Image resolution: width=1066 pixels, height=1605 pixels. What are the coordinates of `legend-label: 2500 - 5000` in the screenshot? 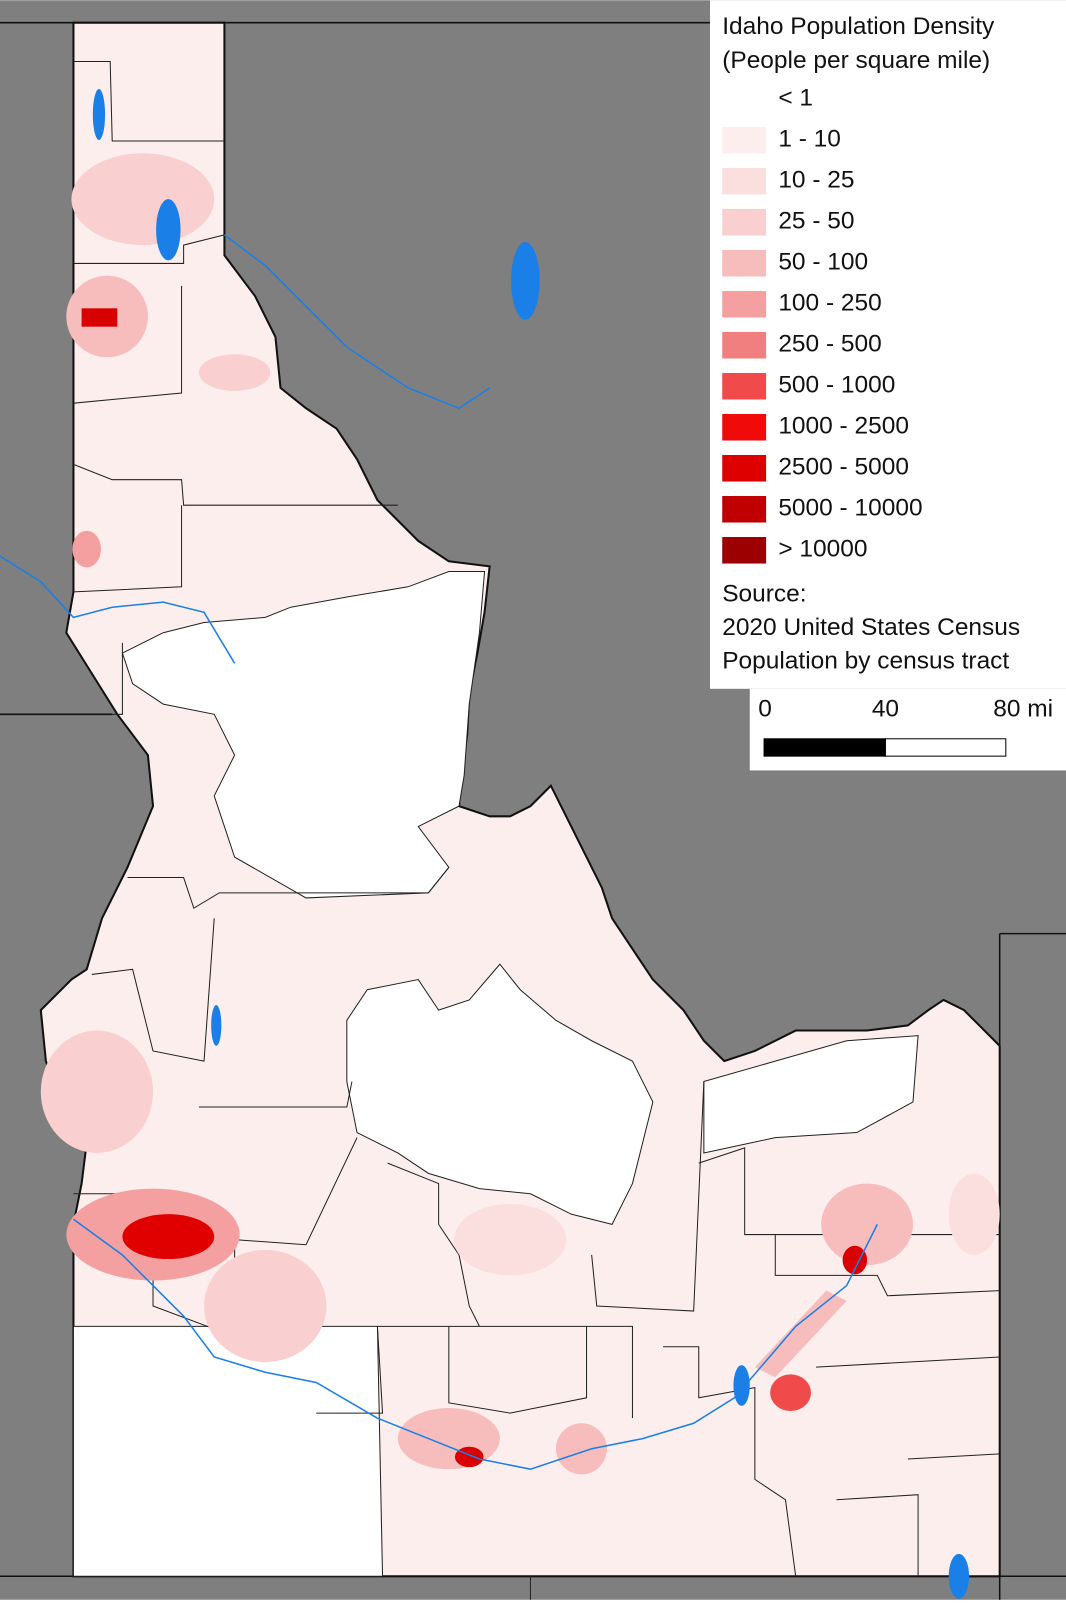 It's located at (843, 467).